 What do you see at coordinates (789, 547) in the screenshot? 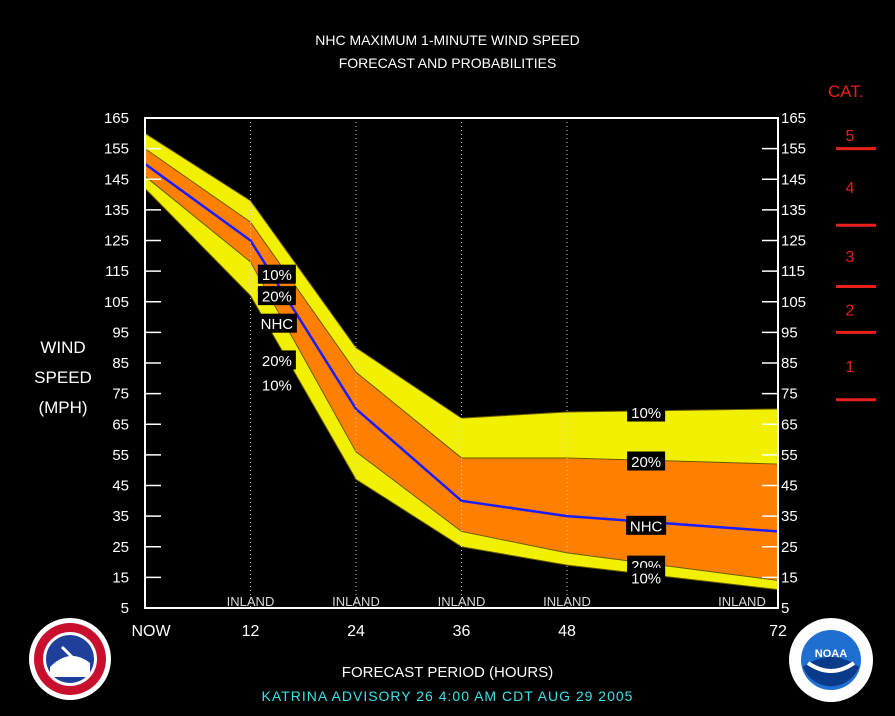
I see `y-tick-label-right: 25` at bounding box center [789, 547].